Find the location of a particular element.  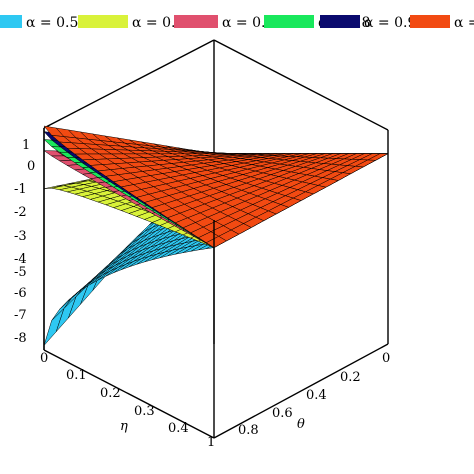

theta-axis: 0 0.2 0.4 0.6 0.8 1 θ is located at coordinates (298, 400).